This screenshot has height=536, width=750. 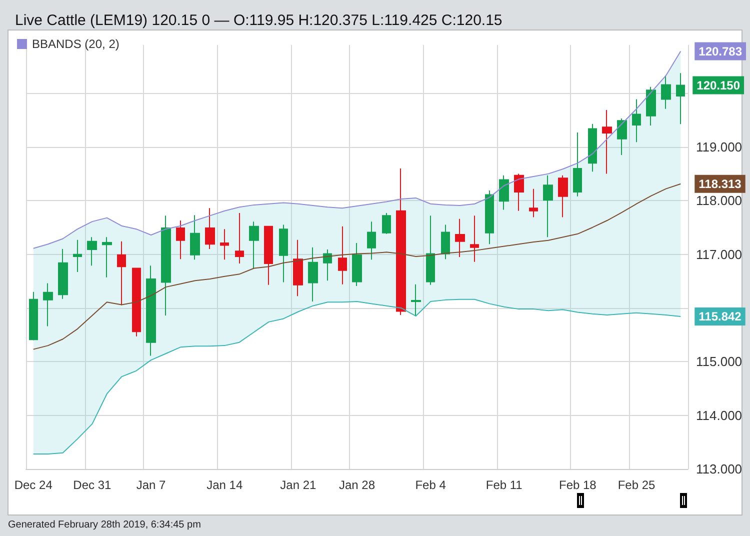 I want to click on y-tick-label: 113.000, so click(x=719, y=469).